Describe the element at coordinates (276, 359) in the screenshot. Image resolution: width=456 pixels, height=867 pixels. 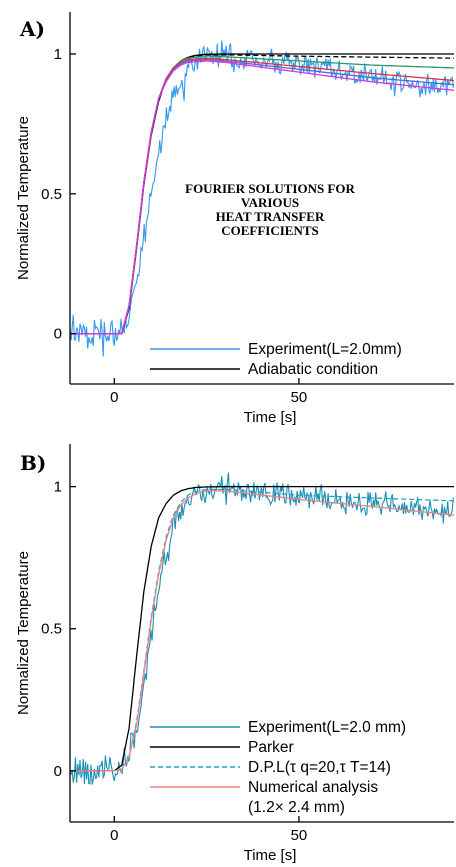
I see `legend: Experiment(L=2.0mm) Adiabatic condition` at that location.